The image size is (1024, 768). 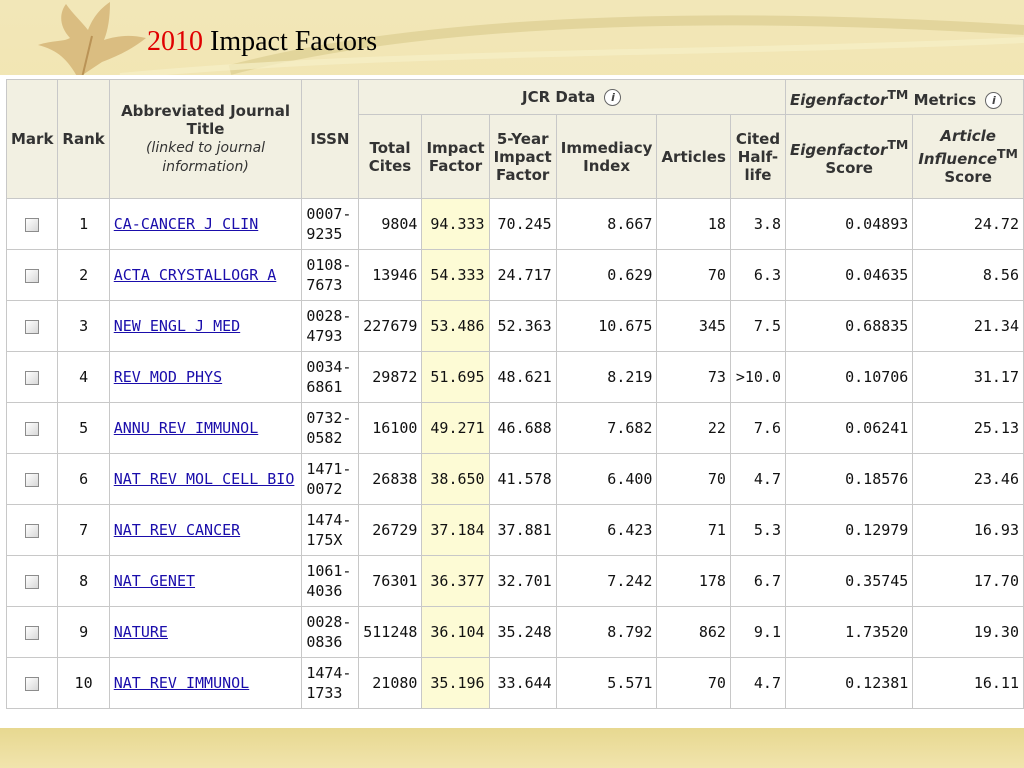 I want to click on eigenfactor-cell: 0.12979, so click(x=849, y=530).